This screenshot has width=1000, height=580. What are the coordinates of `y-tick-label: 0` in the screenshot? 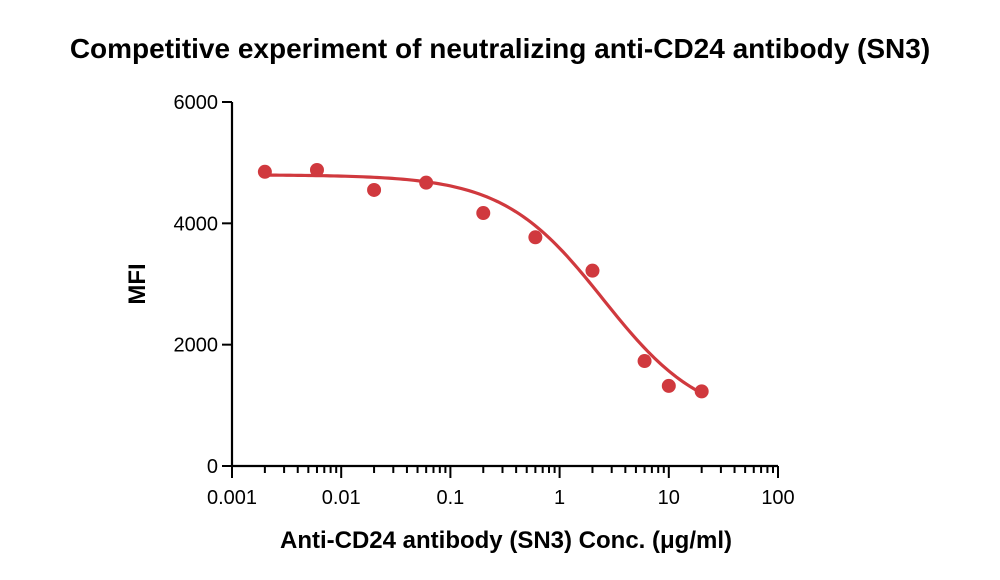 It's located at (212, 467).